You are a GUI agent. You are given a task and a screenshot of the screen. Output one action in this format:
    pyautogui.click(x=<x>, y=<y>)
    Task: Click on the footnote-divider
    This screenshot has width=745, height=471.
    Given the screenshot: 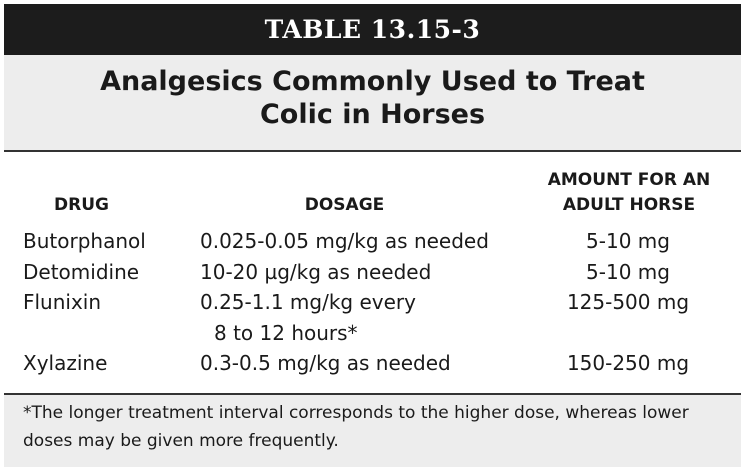 What is the action you would take?
    pyautogui.click(x=372, y=394)
    